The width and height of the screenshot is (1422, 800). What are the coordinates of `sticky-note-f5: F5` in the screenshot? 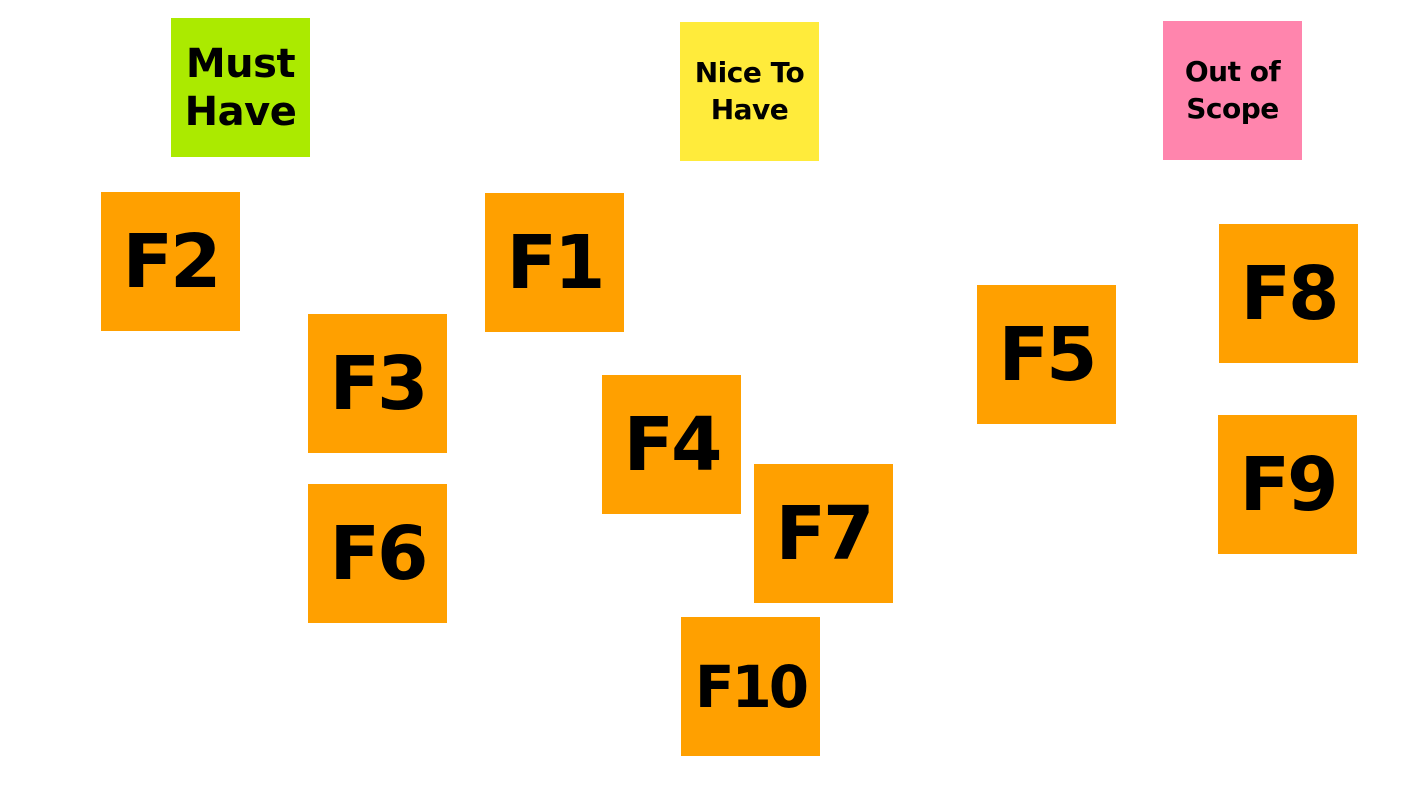 It's located at (1046, 354).